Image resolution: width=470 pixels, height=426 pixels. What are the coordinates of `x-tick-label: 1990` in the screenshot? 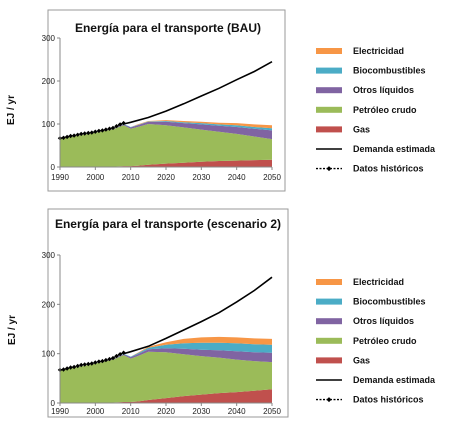 It's located at (60, 411).